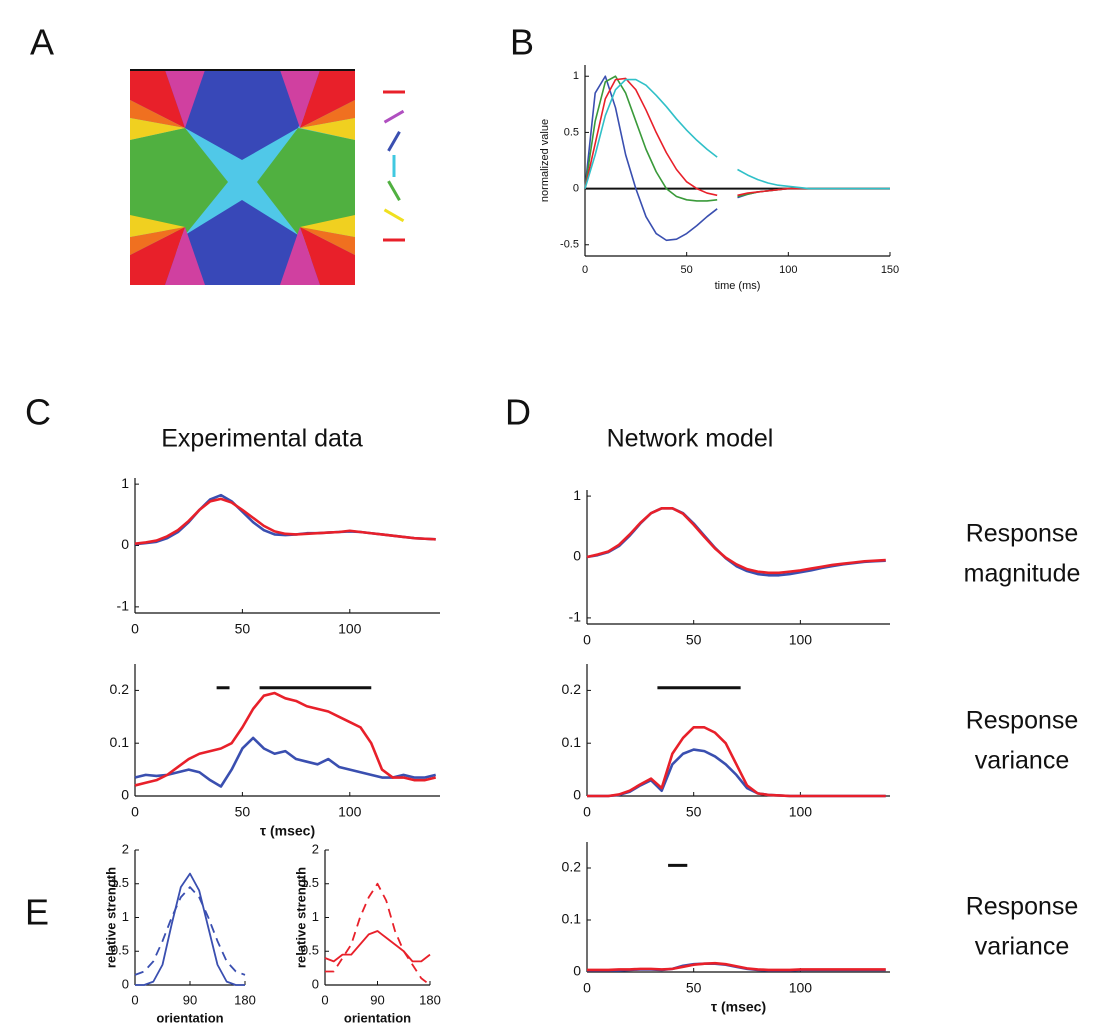 The image size is (1103, 1028). Describe the element at coordinates (522, 42) in the screenshot. I see `panel-label: B` at that location.